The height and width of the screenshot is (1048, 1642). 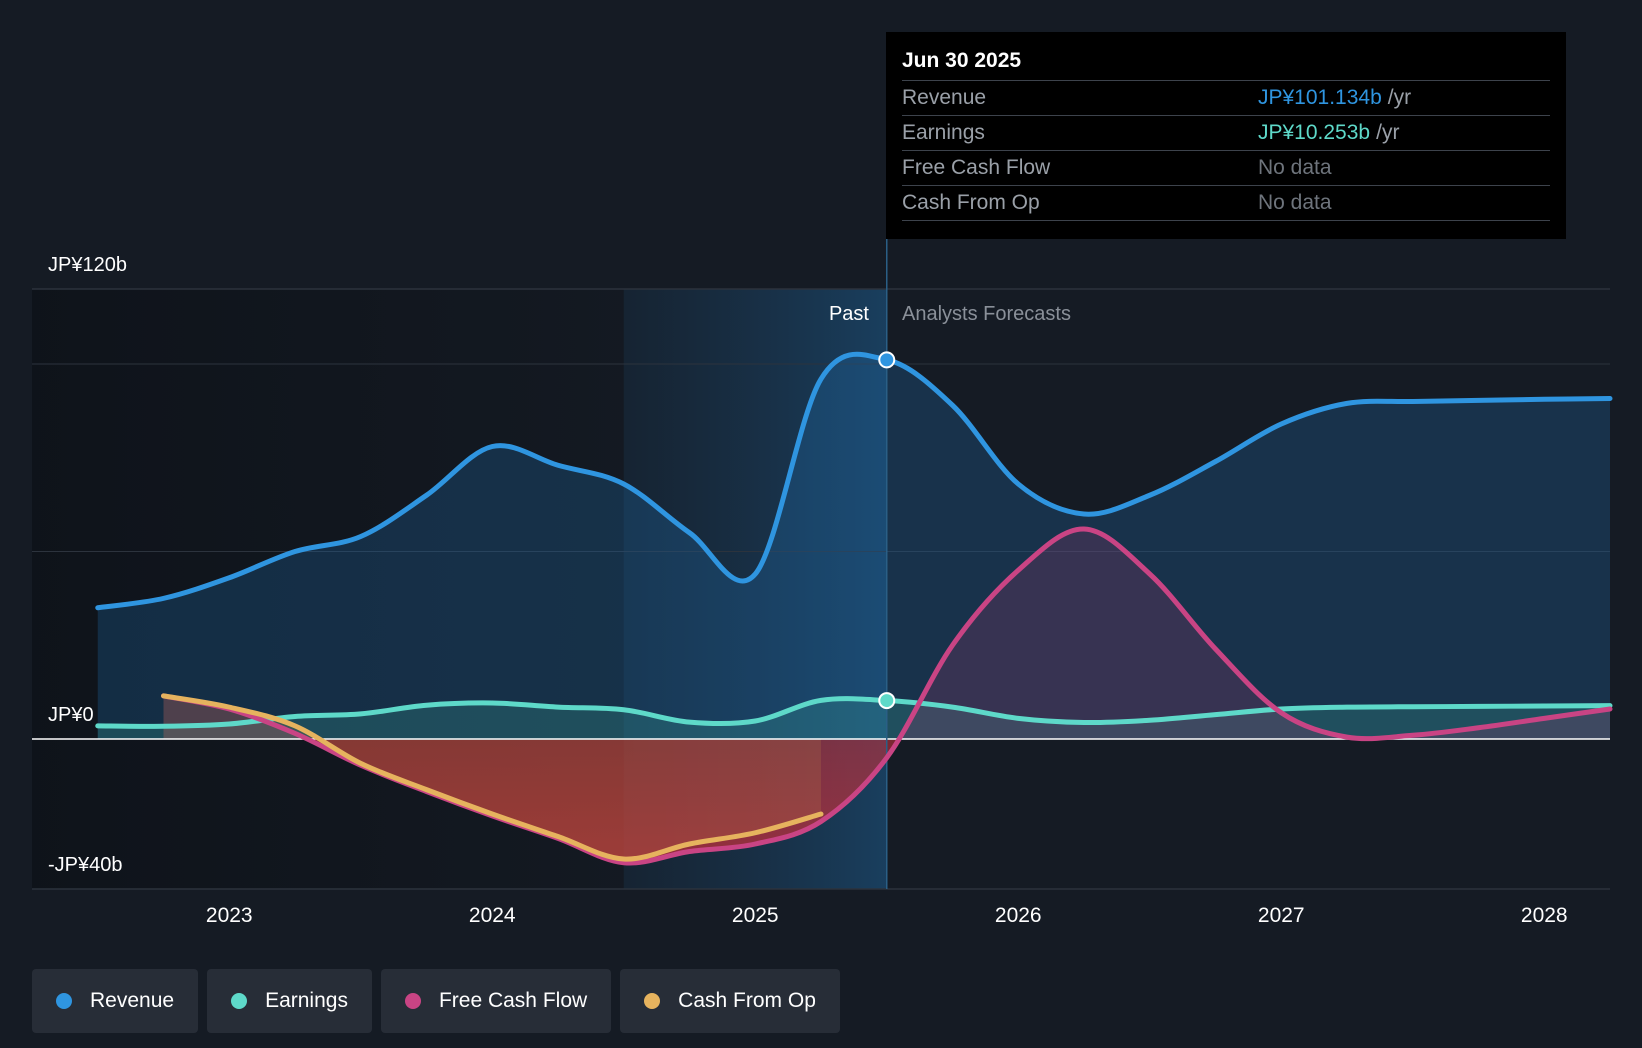 I want to click on earnings-area, so click(x=853, y=718).